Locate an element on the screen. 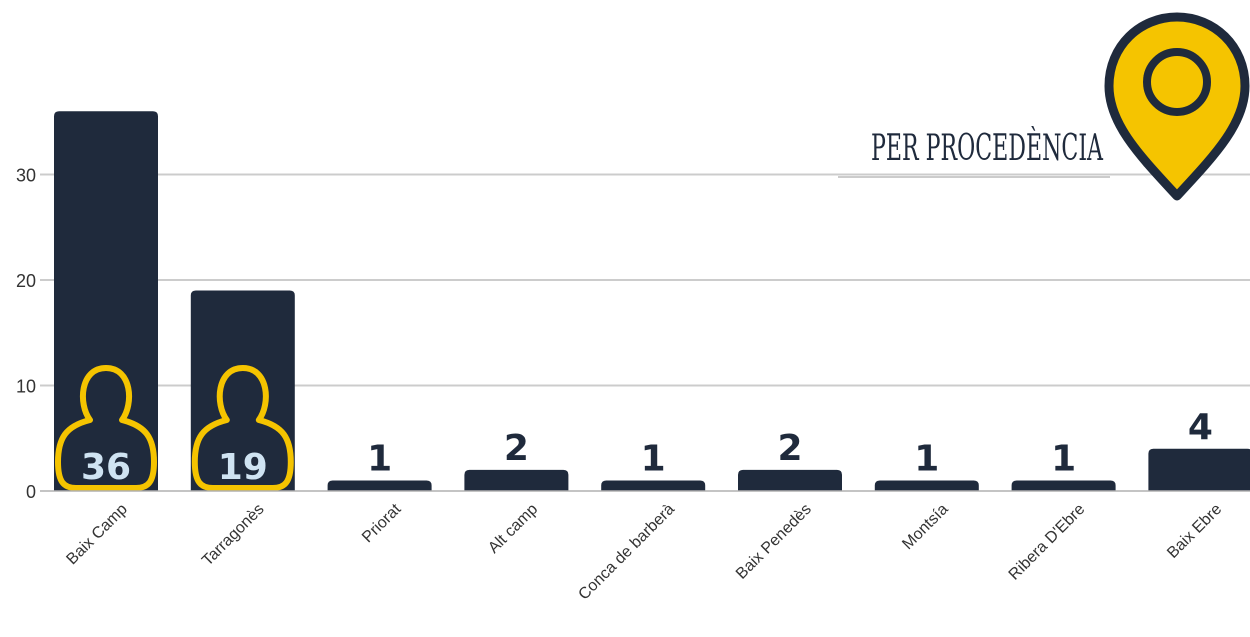 This screenshot has height=637, width=1250. chart-title: PER PROCEDÈNCIA is located at coordinates (987, 148).